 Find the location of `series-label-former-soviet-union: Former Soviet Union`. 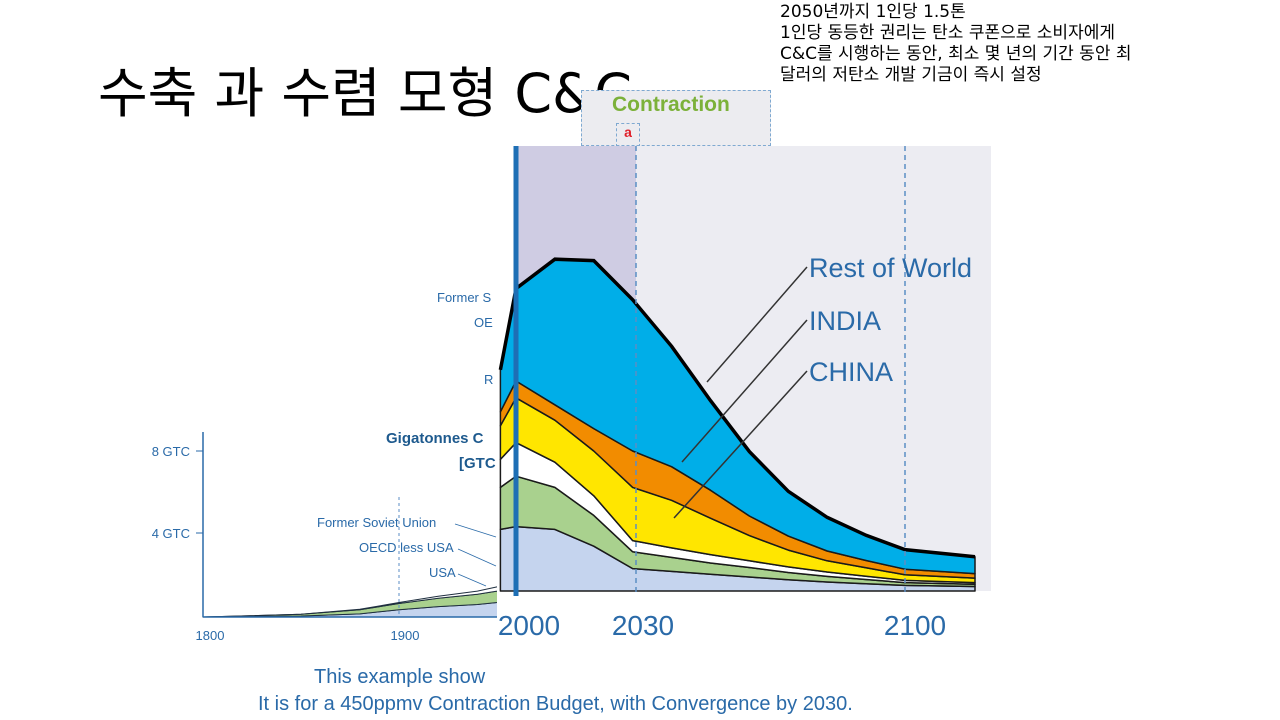

series-label-former-soviet-union: Former Soviet Union is located at coordinates (376, 522).